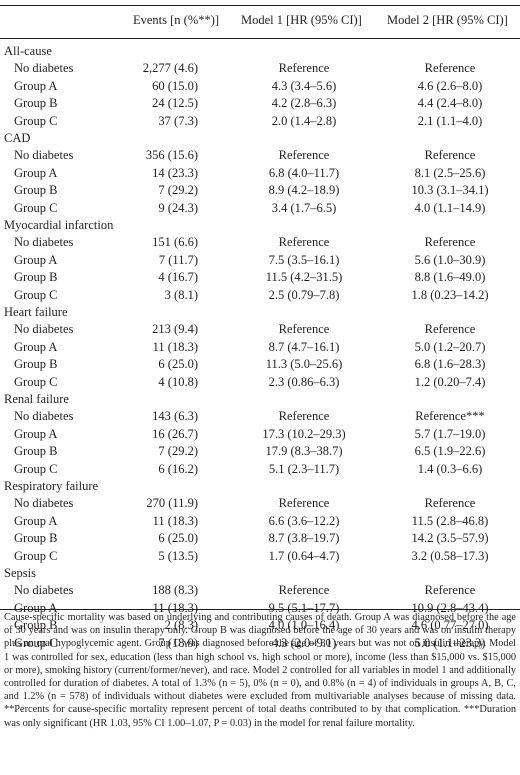 Image resolution: width=520 pixels, height=775 pixels. What do you see at coordinates (450, 642) in the screenshot?
I see `model2-cell: 5.0 (1.1–23.3)` at bounding box center [450, 642].